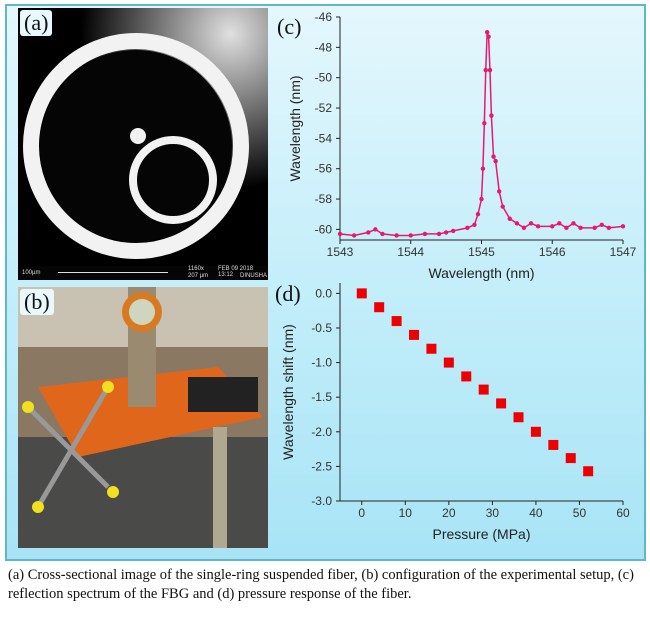 The height and width of the screenshot is (642, 650). I want to click on scale-bar, so click(113, 272).